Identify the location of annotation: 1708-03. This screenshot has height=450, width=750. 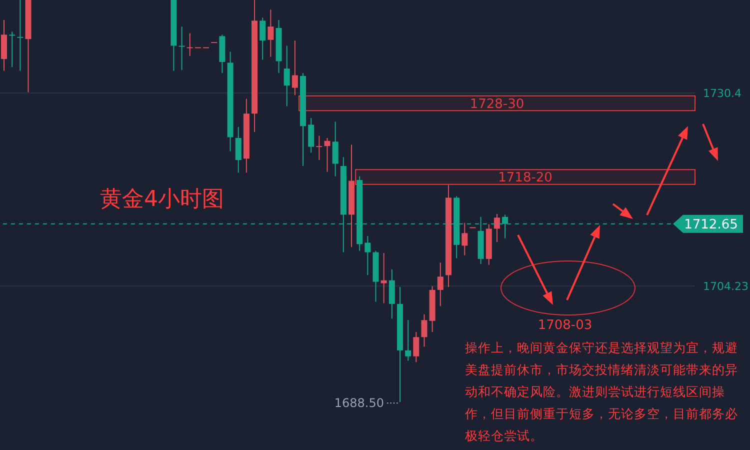
(565, 325).